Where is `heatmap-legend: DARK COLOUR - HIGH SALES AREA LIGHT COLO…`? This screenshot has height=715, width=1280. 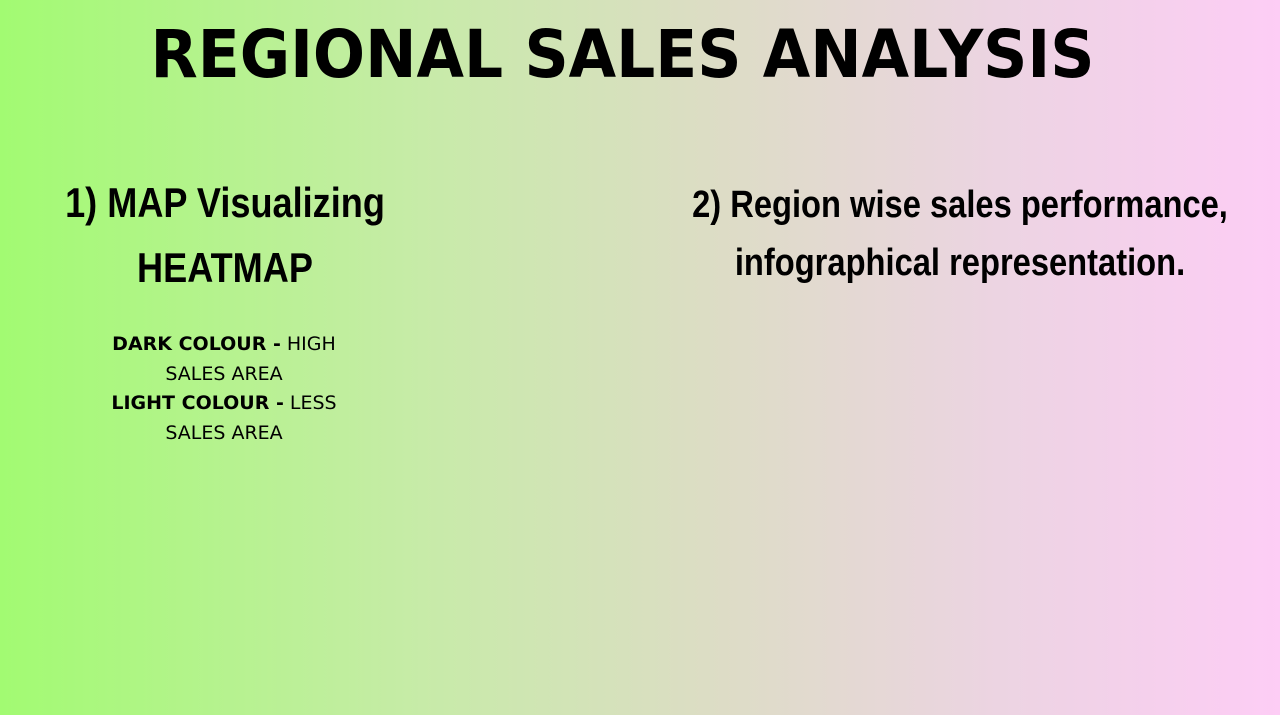 heatmap-legend: DARK COLOUR - HIGH SALES AREA LIGHT COLO… is located at coordinates (224, 389).